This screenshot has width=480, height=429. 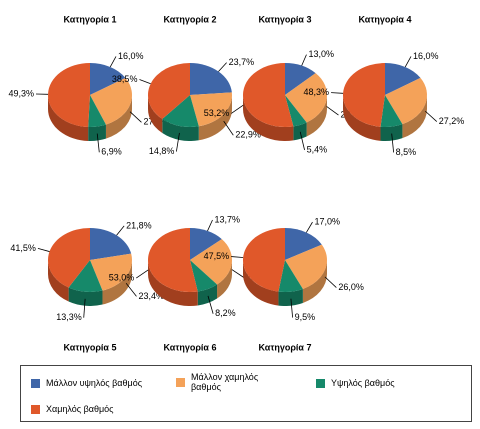 I want to click on legend-item: Μάλλον χαμηλός βαθμός, so click(x=231, y=382).